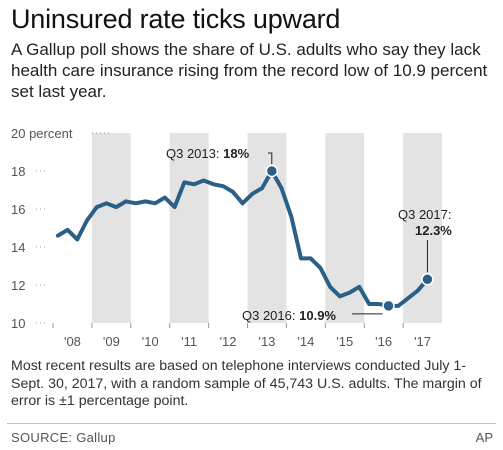  What do you see at coordinates (63, 437) in the screenshot?
I see `source-credit: SOURCE: Gallup` at bounding box center [63, 437].